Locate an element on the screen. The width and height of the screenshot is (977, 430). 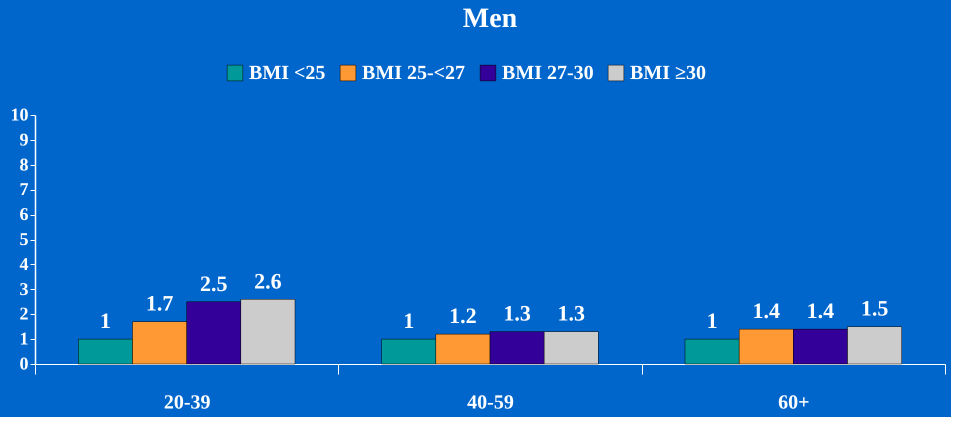
y-tick-label: 10 is located at coordinates (19, 114).